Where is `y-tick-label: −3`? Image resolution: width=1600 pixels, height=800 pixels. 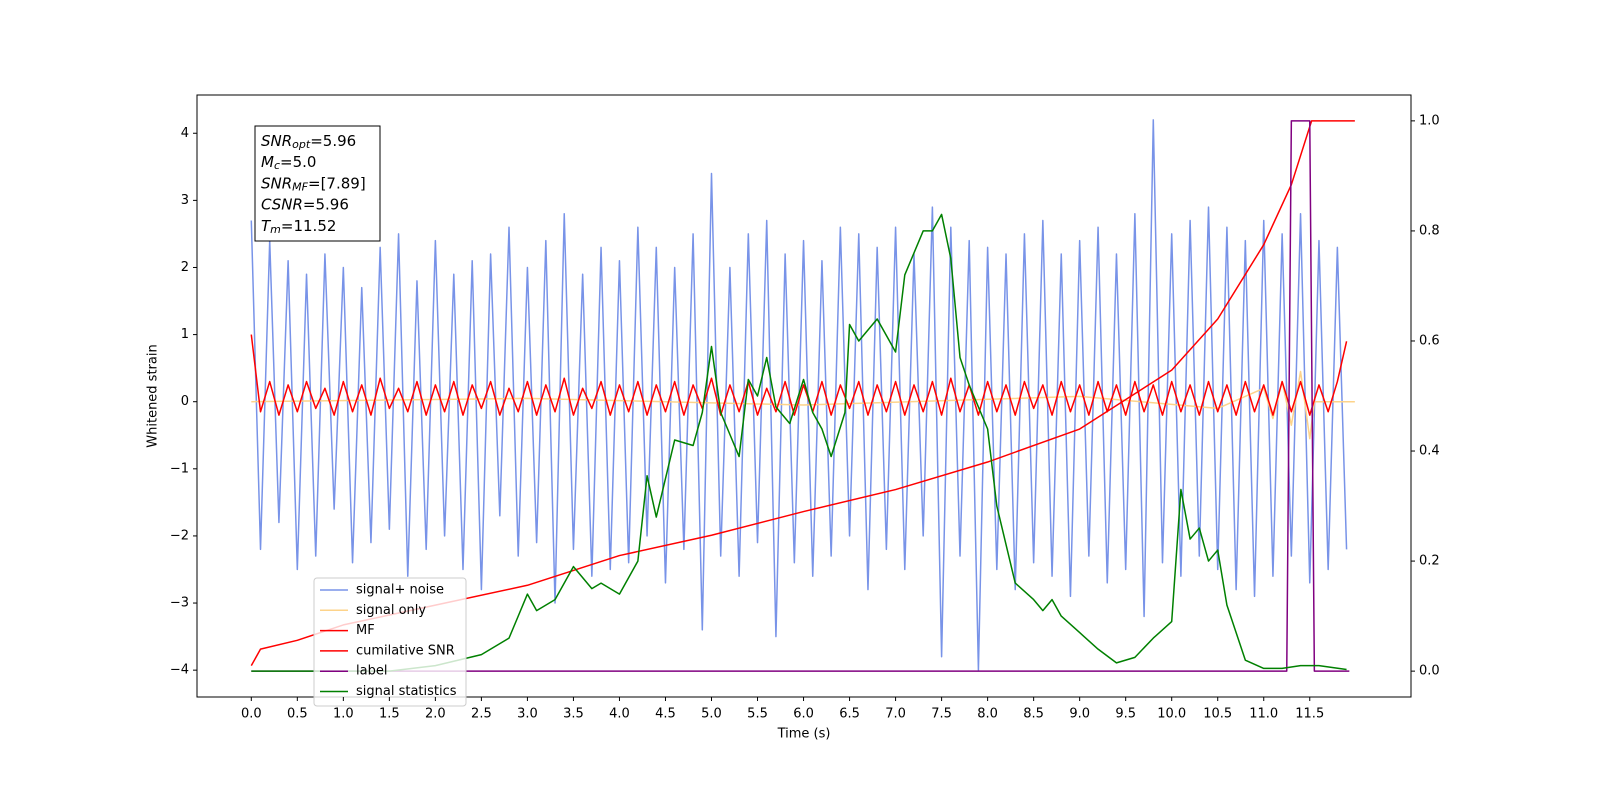
y-tick-label: −3 is located at coordinates (179, 603).